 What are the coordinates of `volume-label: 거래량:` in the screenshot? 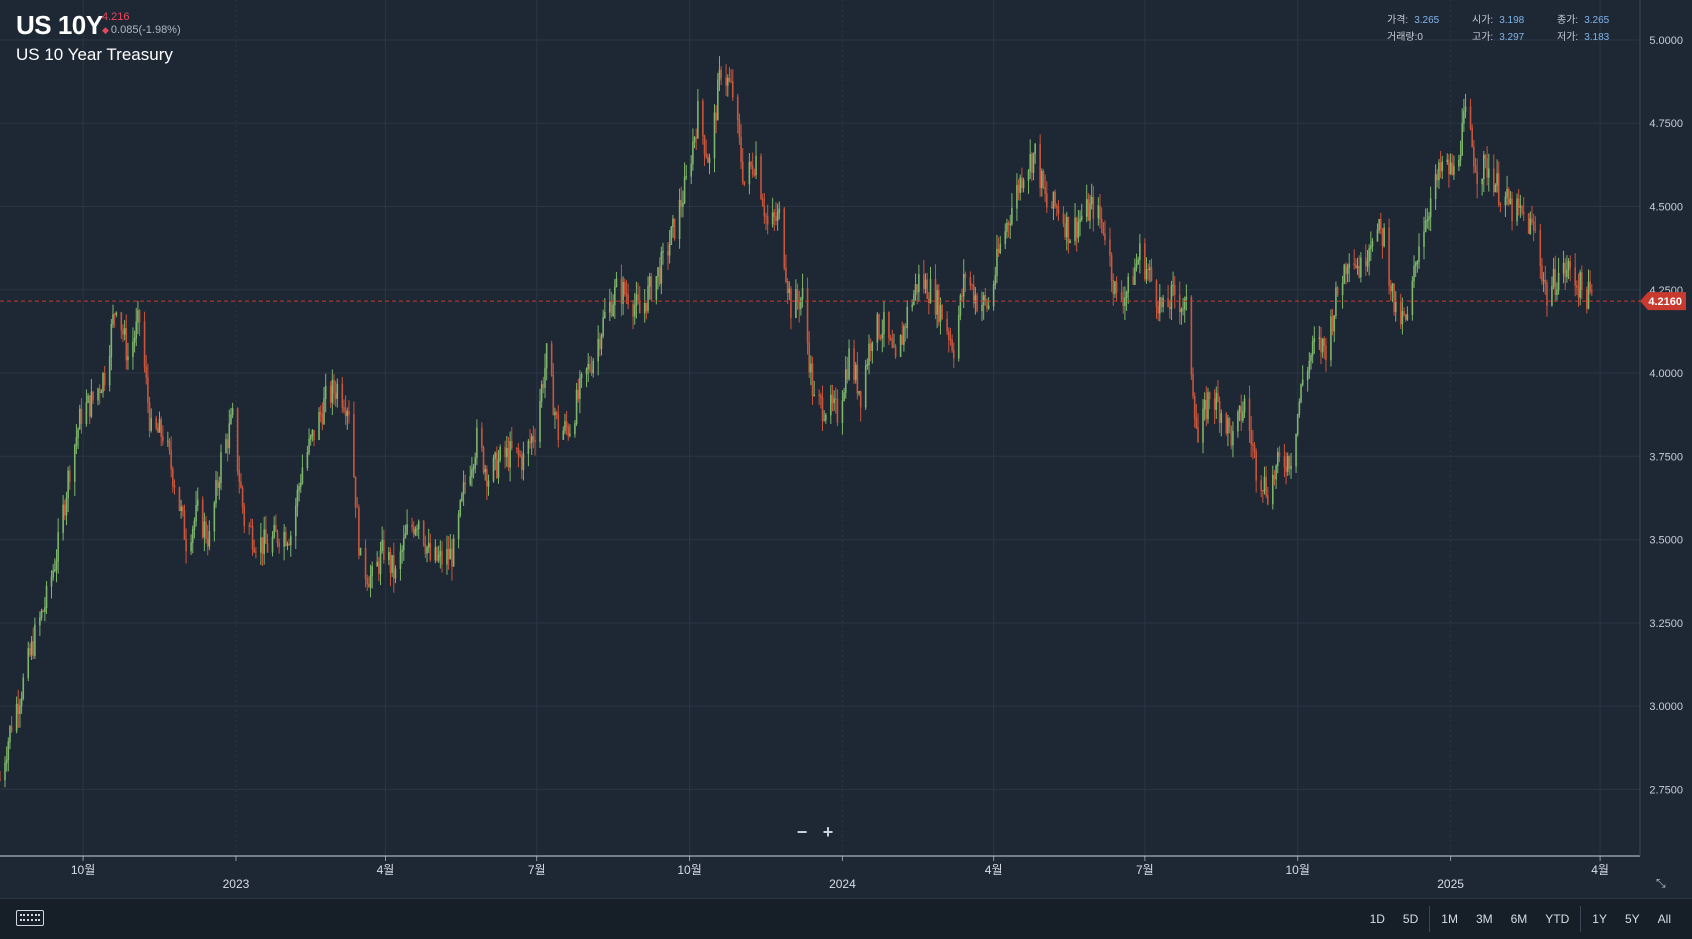 It's located at (1402, 37).